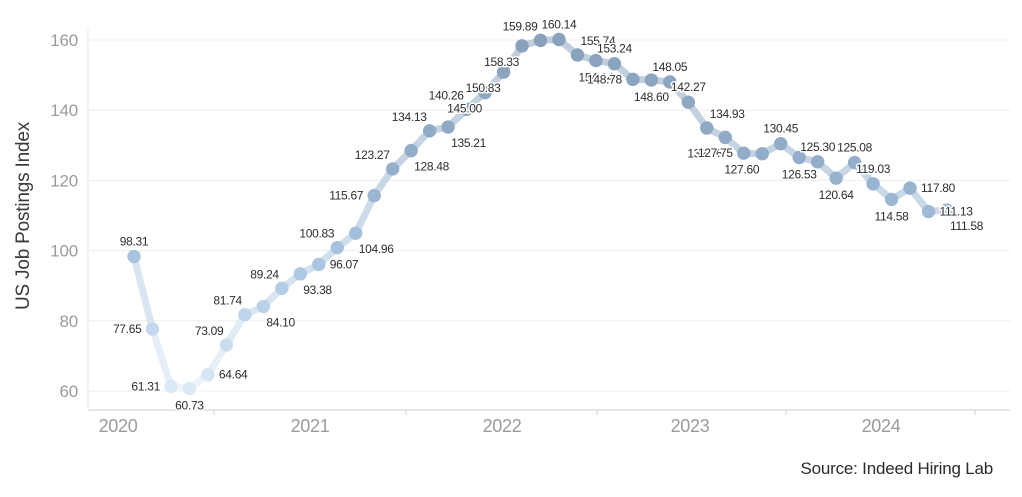 The width and height of the screenshot is (1022, 497). I want to click on data-point-label: 93.38, so click(317, 290).